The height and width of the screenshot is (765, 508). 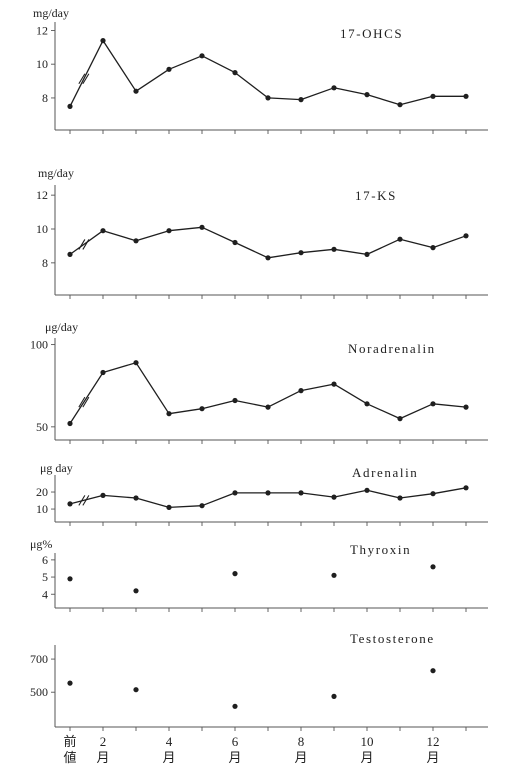 I want to click on x-tick-label: 8, so click(x=301, y=741).